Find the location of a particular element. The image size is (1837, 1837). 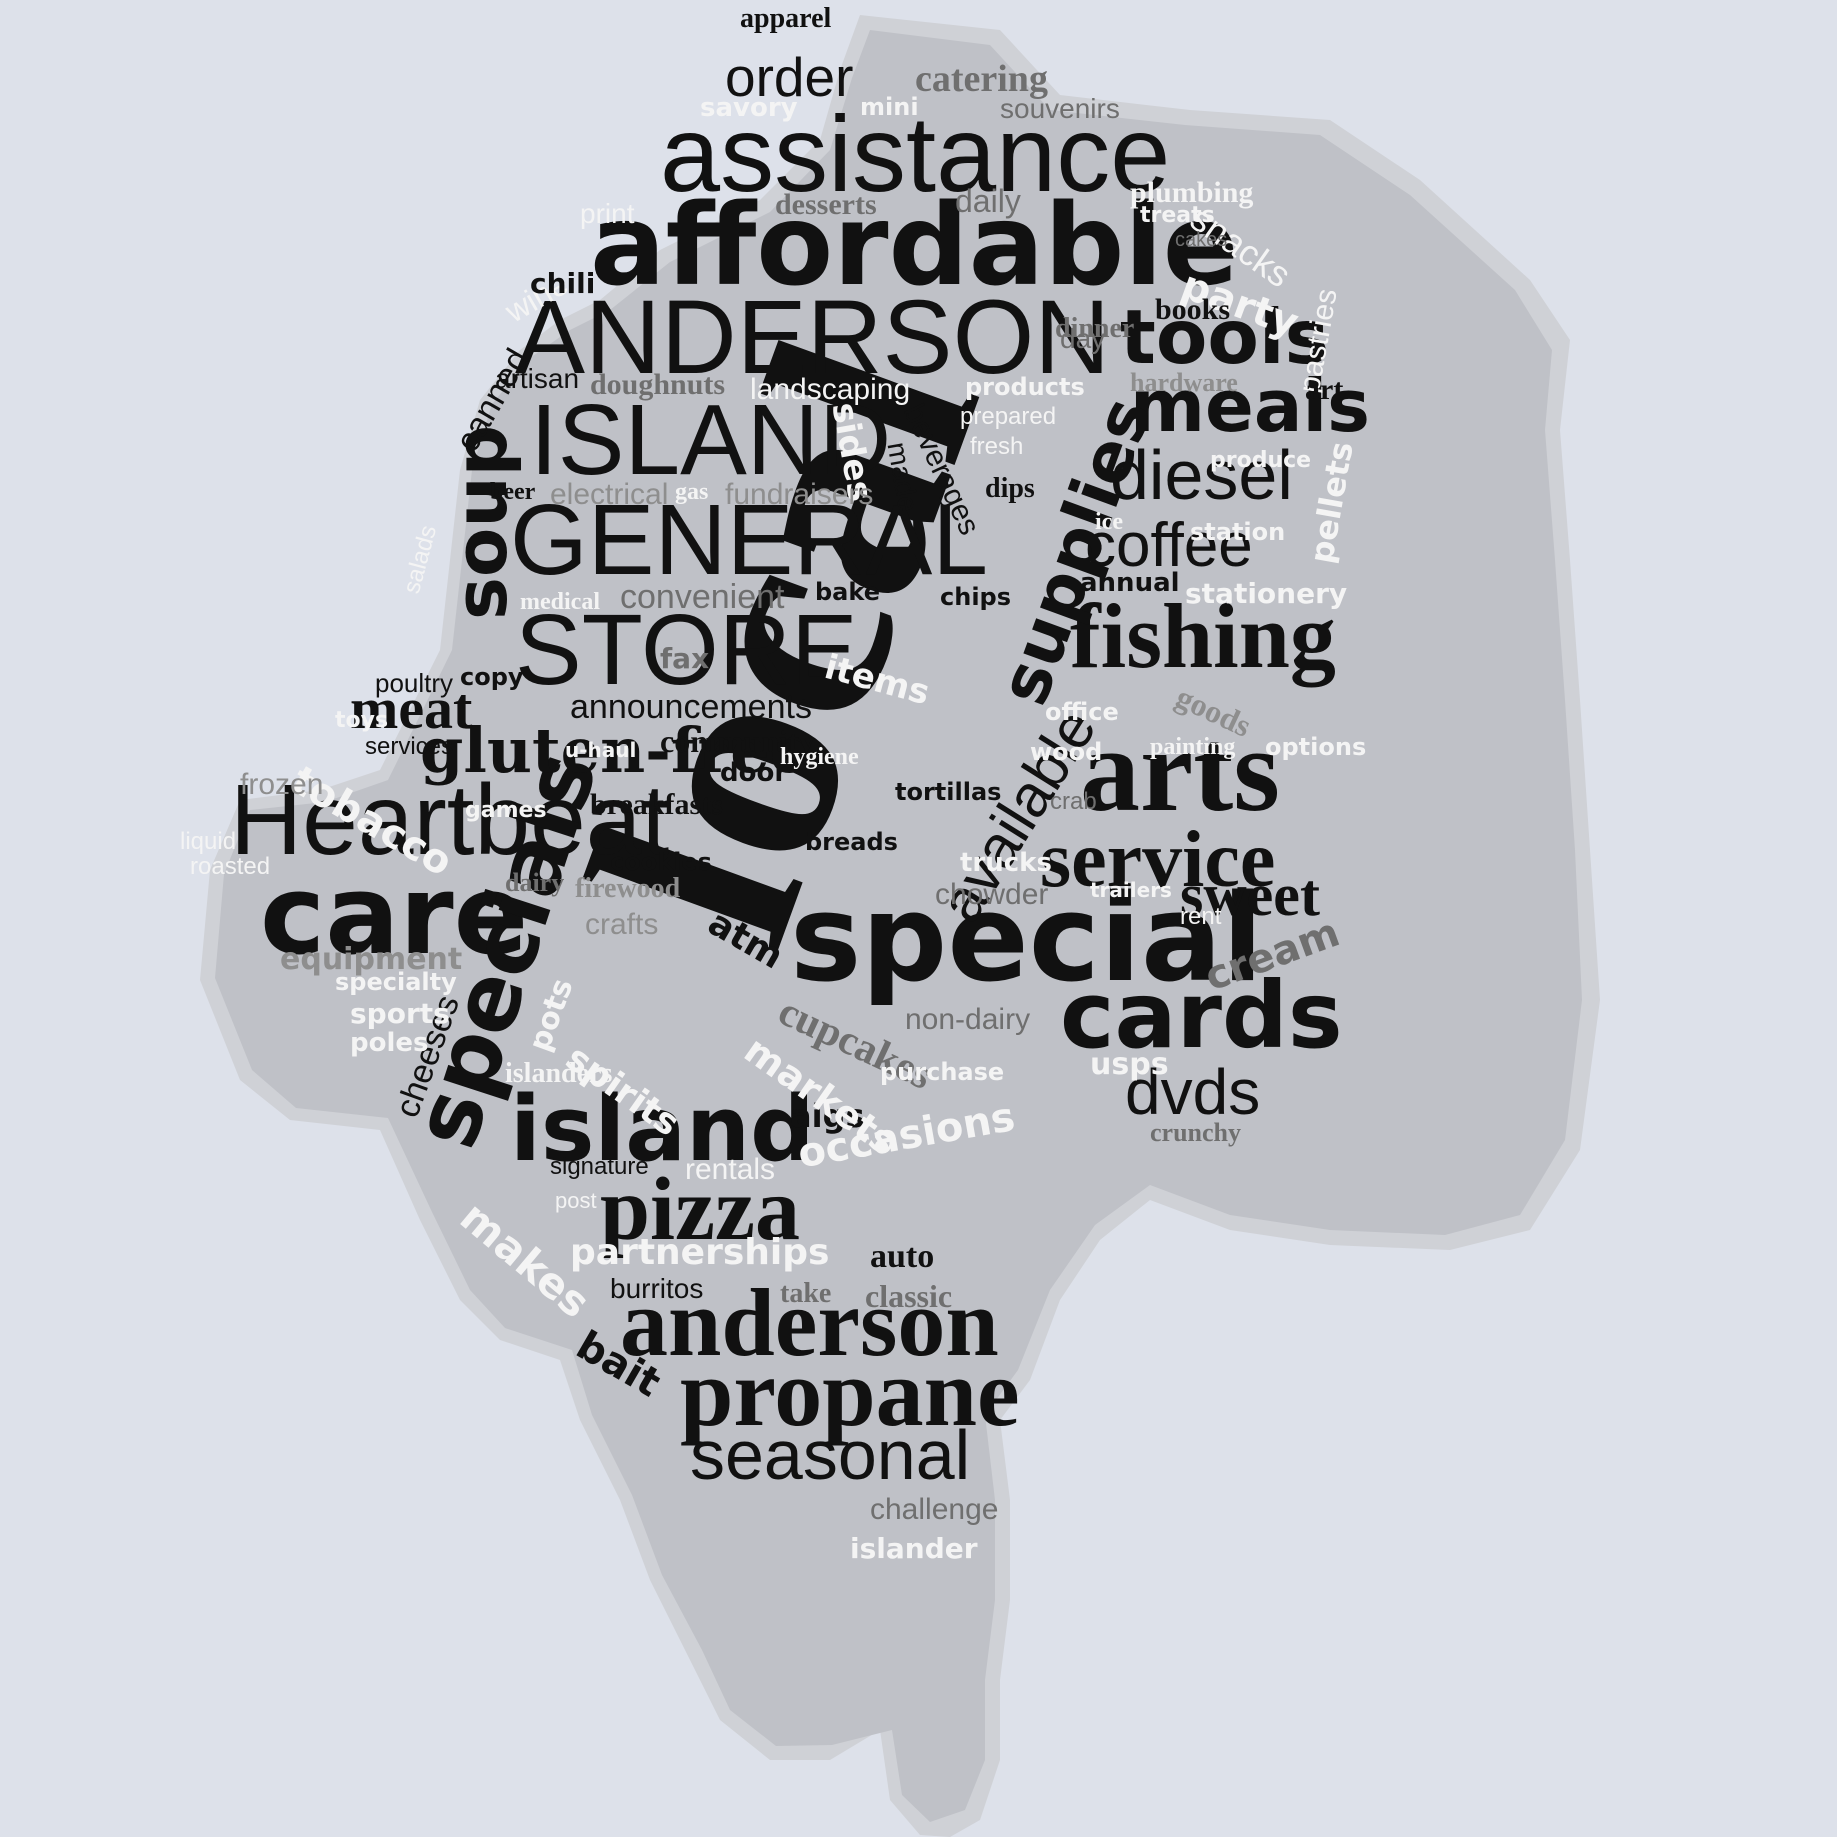

word-announcements: announcements is located at coordinates (691, 707).